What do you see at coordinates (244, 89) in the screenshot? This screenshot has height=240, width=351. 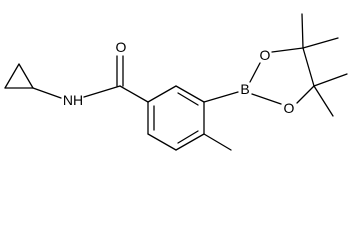 I see `atom-label: B` at bounding box center [244, 89].